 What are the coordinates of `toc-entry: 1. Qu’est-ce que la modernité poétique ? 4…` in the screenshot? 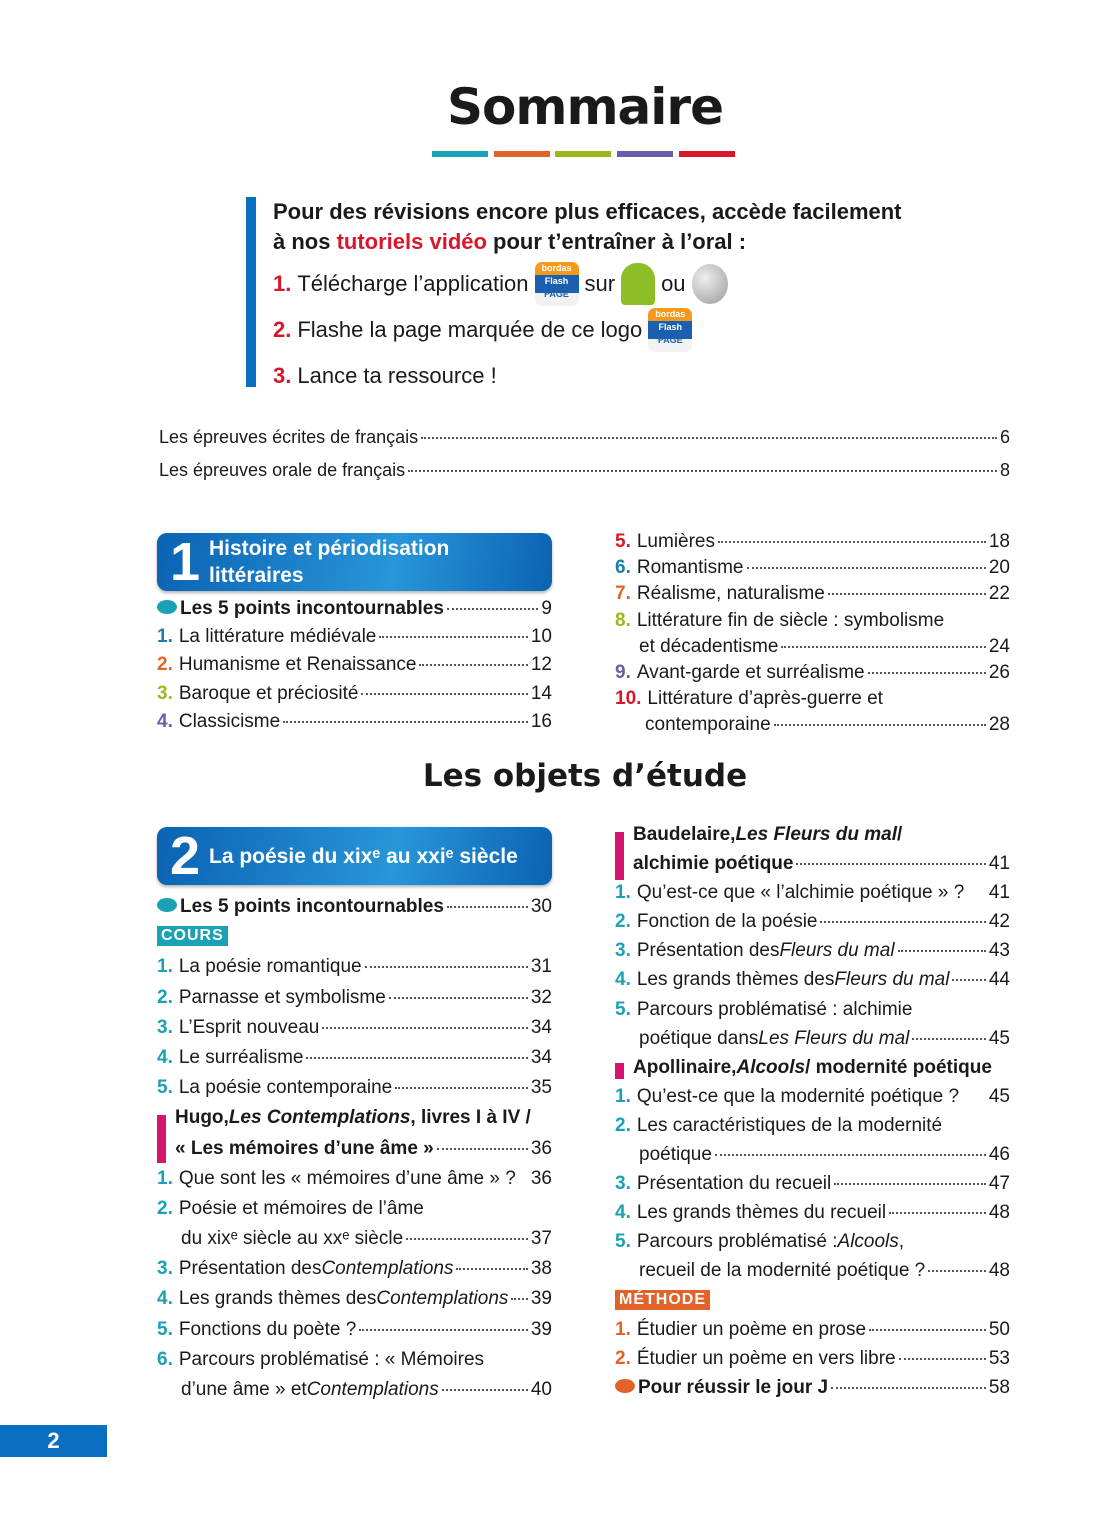 It's located at (812, 1100).